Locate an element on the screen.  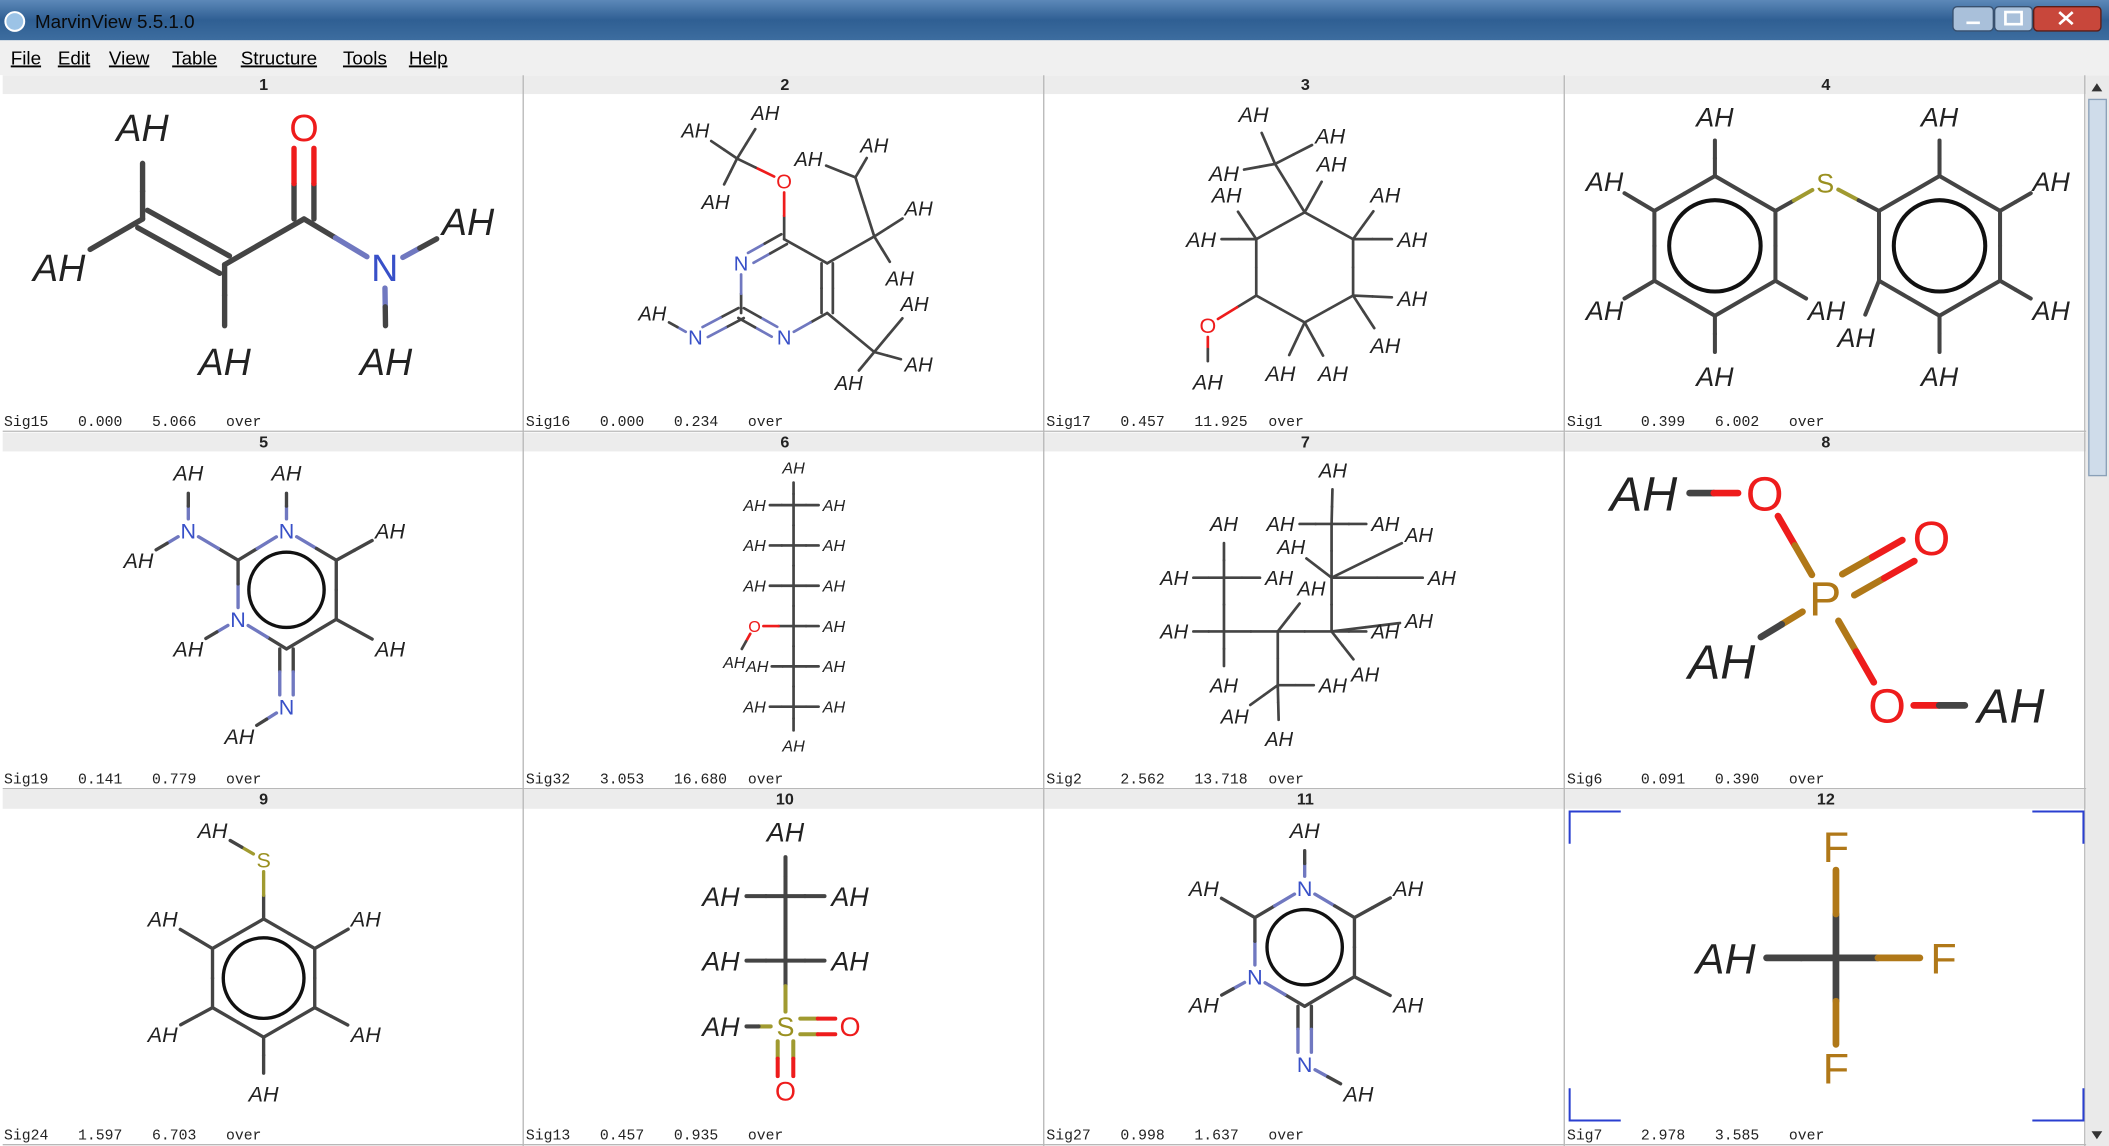
cell-number: 10 is located at coordinates (785, 800).